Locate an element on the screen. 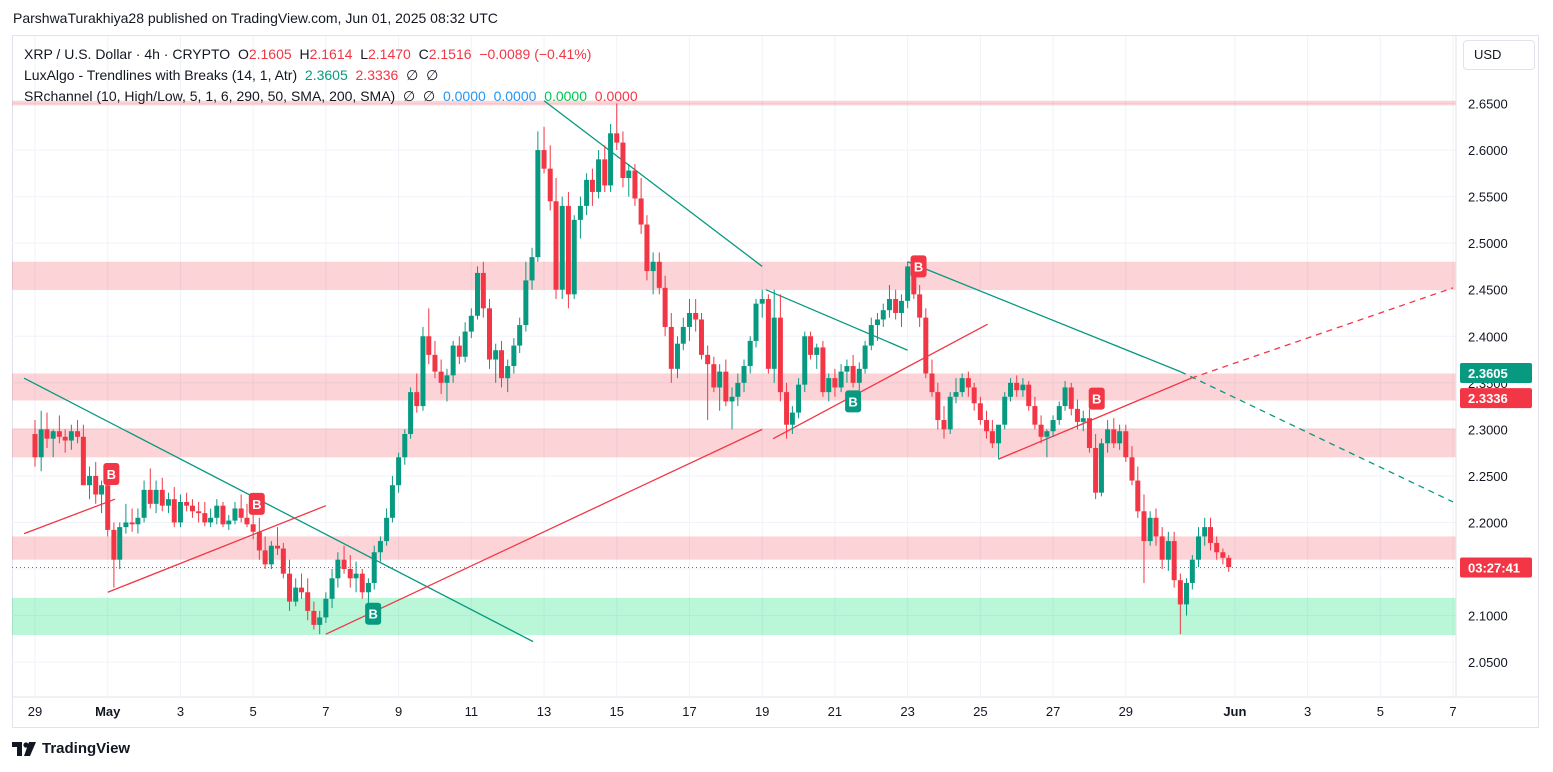  break-label-box is located at coordinates (1096, 398).